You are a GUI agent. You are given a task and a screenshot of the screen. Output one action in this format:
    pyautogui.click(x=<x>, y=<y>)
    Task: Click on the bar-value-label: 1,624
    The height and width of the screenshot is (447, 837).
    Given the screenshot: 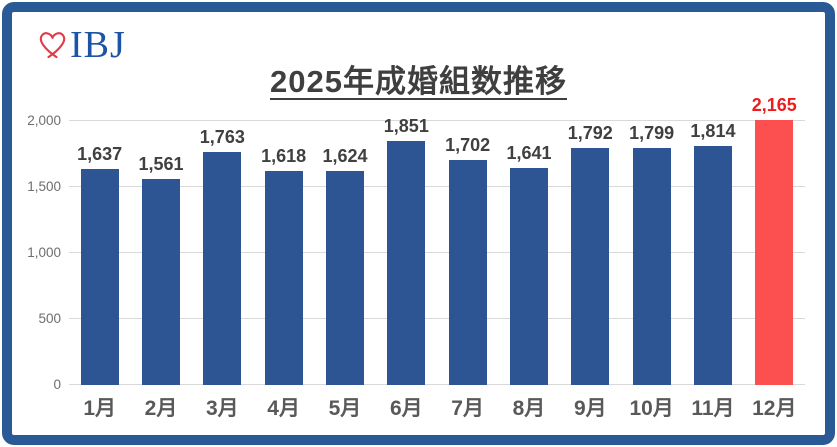 What is the action you would take?
    pyautogui.click(x=345, y=156)
    